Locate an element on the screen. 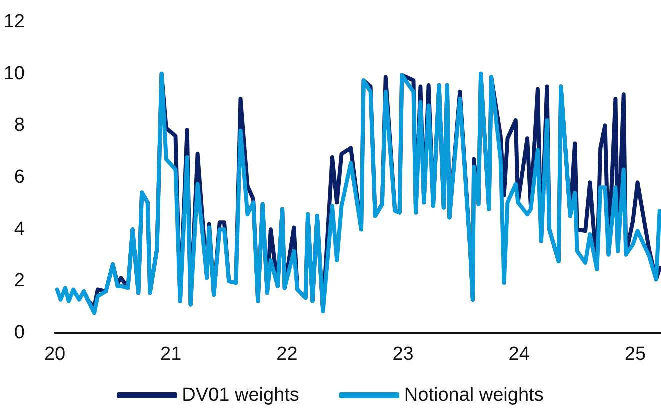 This screenshot has height=408, width=661. y-tick-label: 0 is located at coordinates (19, 333).